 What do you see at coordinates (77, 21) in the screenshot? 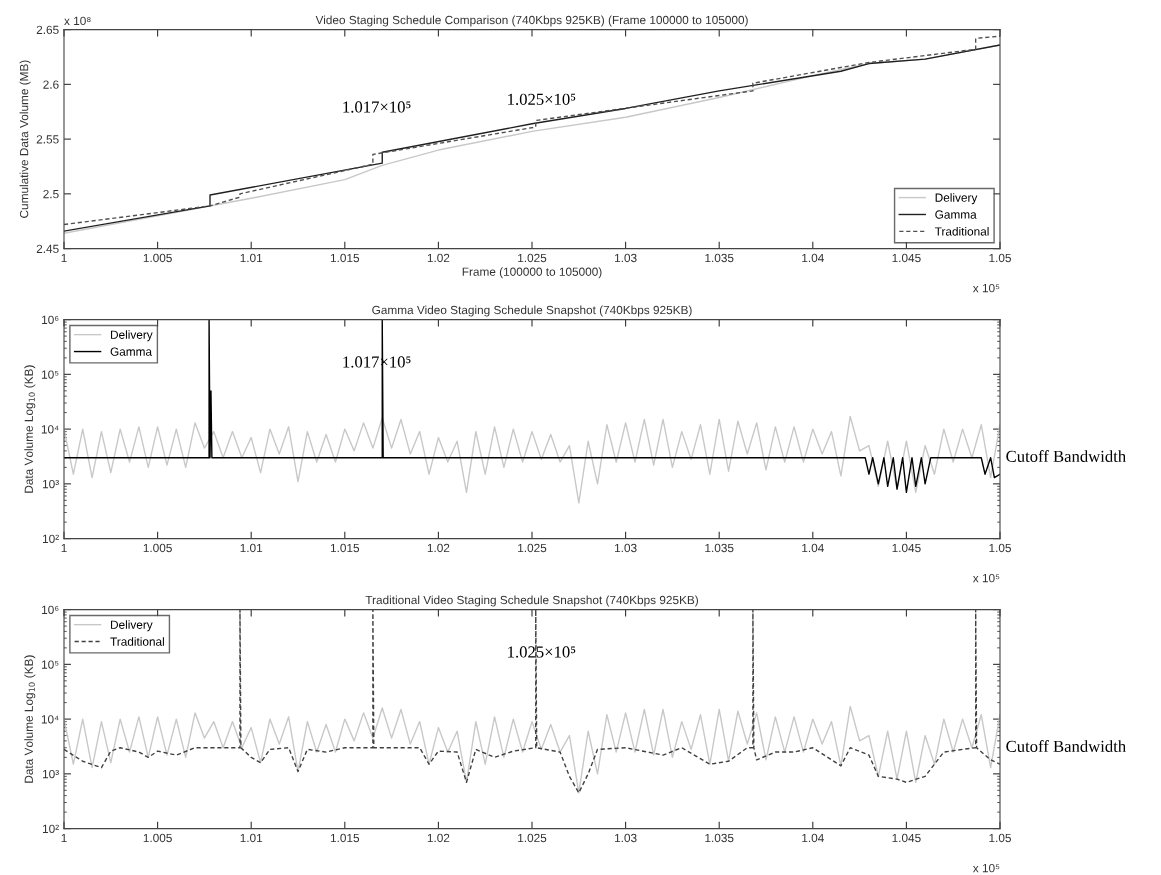
I see `text: x 10⁸` at bounding box center [77, 21].